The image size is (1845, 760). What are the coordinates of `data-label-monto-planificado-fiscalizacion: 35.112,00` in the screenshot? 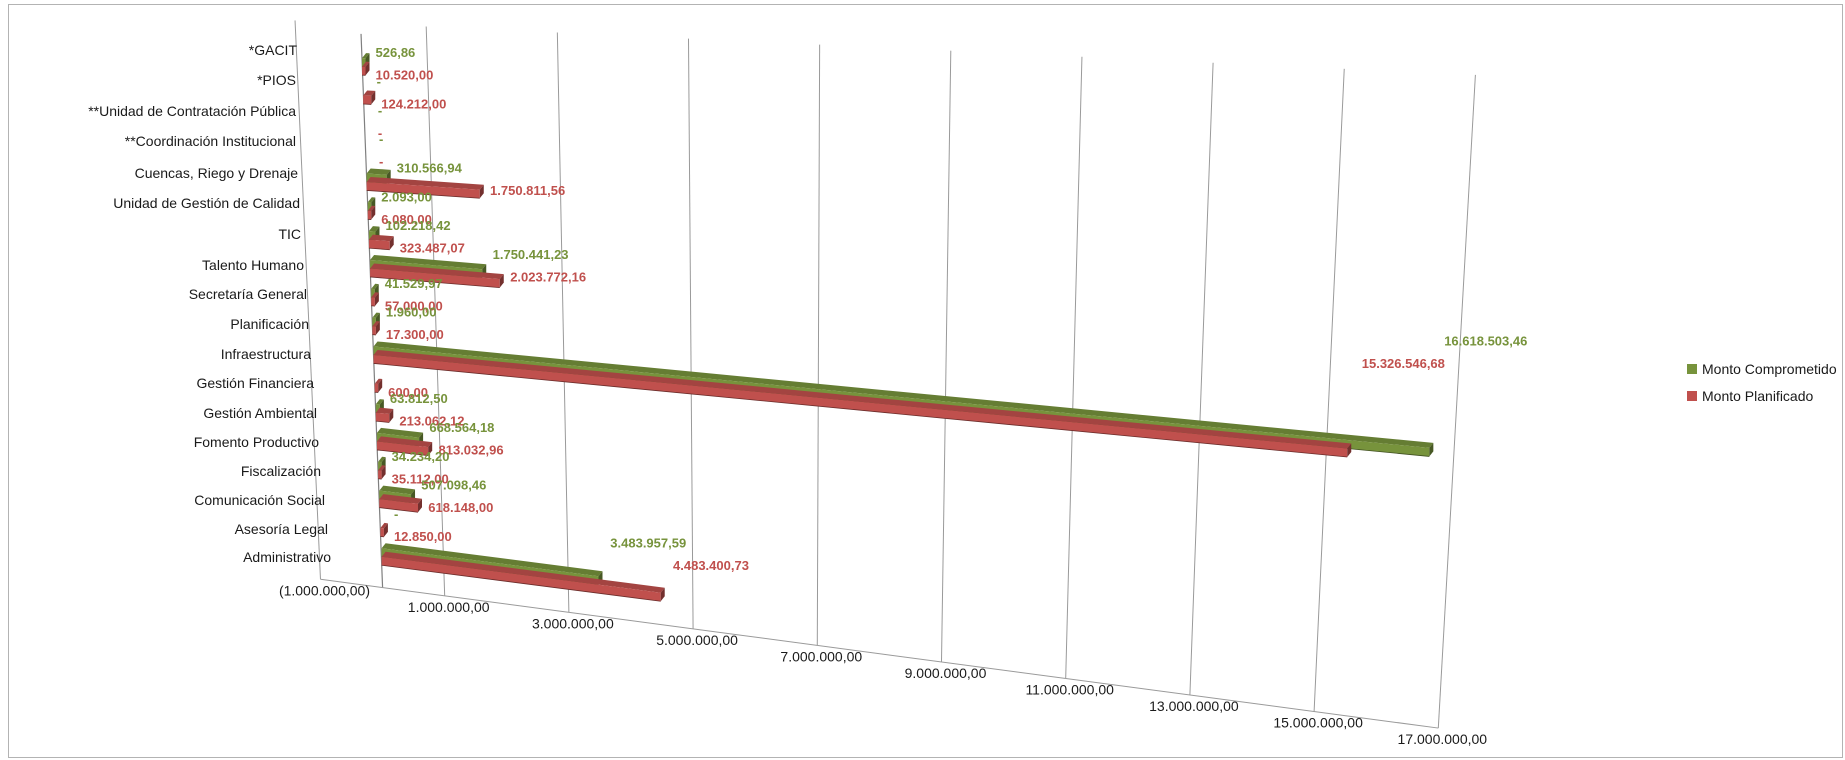 It's located at (420, 478).